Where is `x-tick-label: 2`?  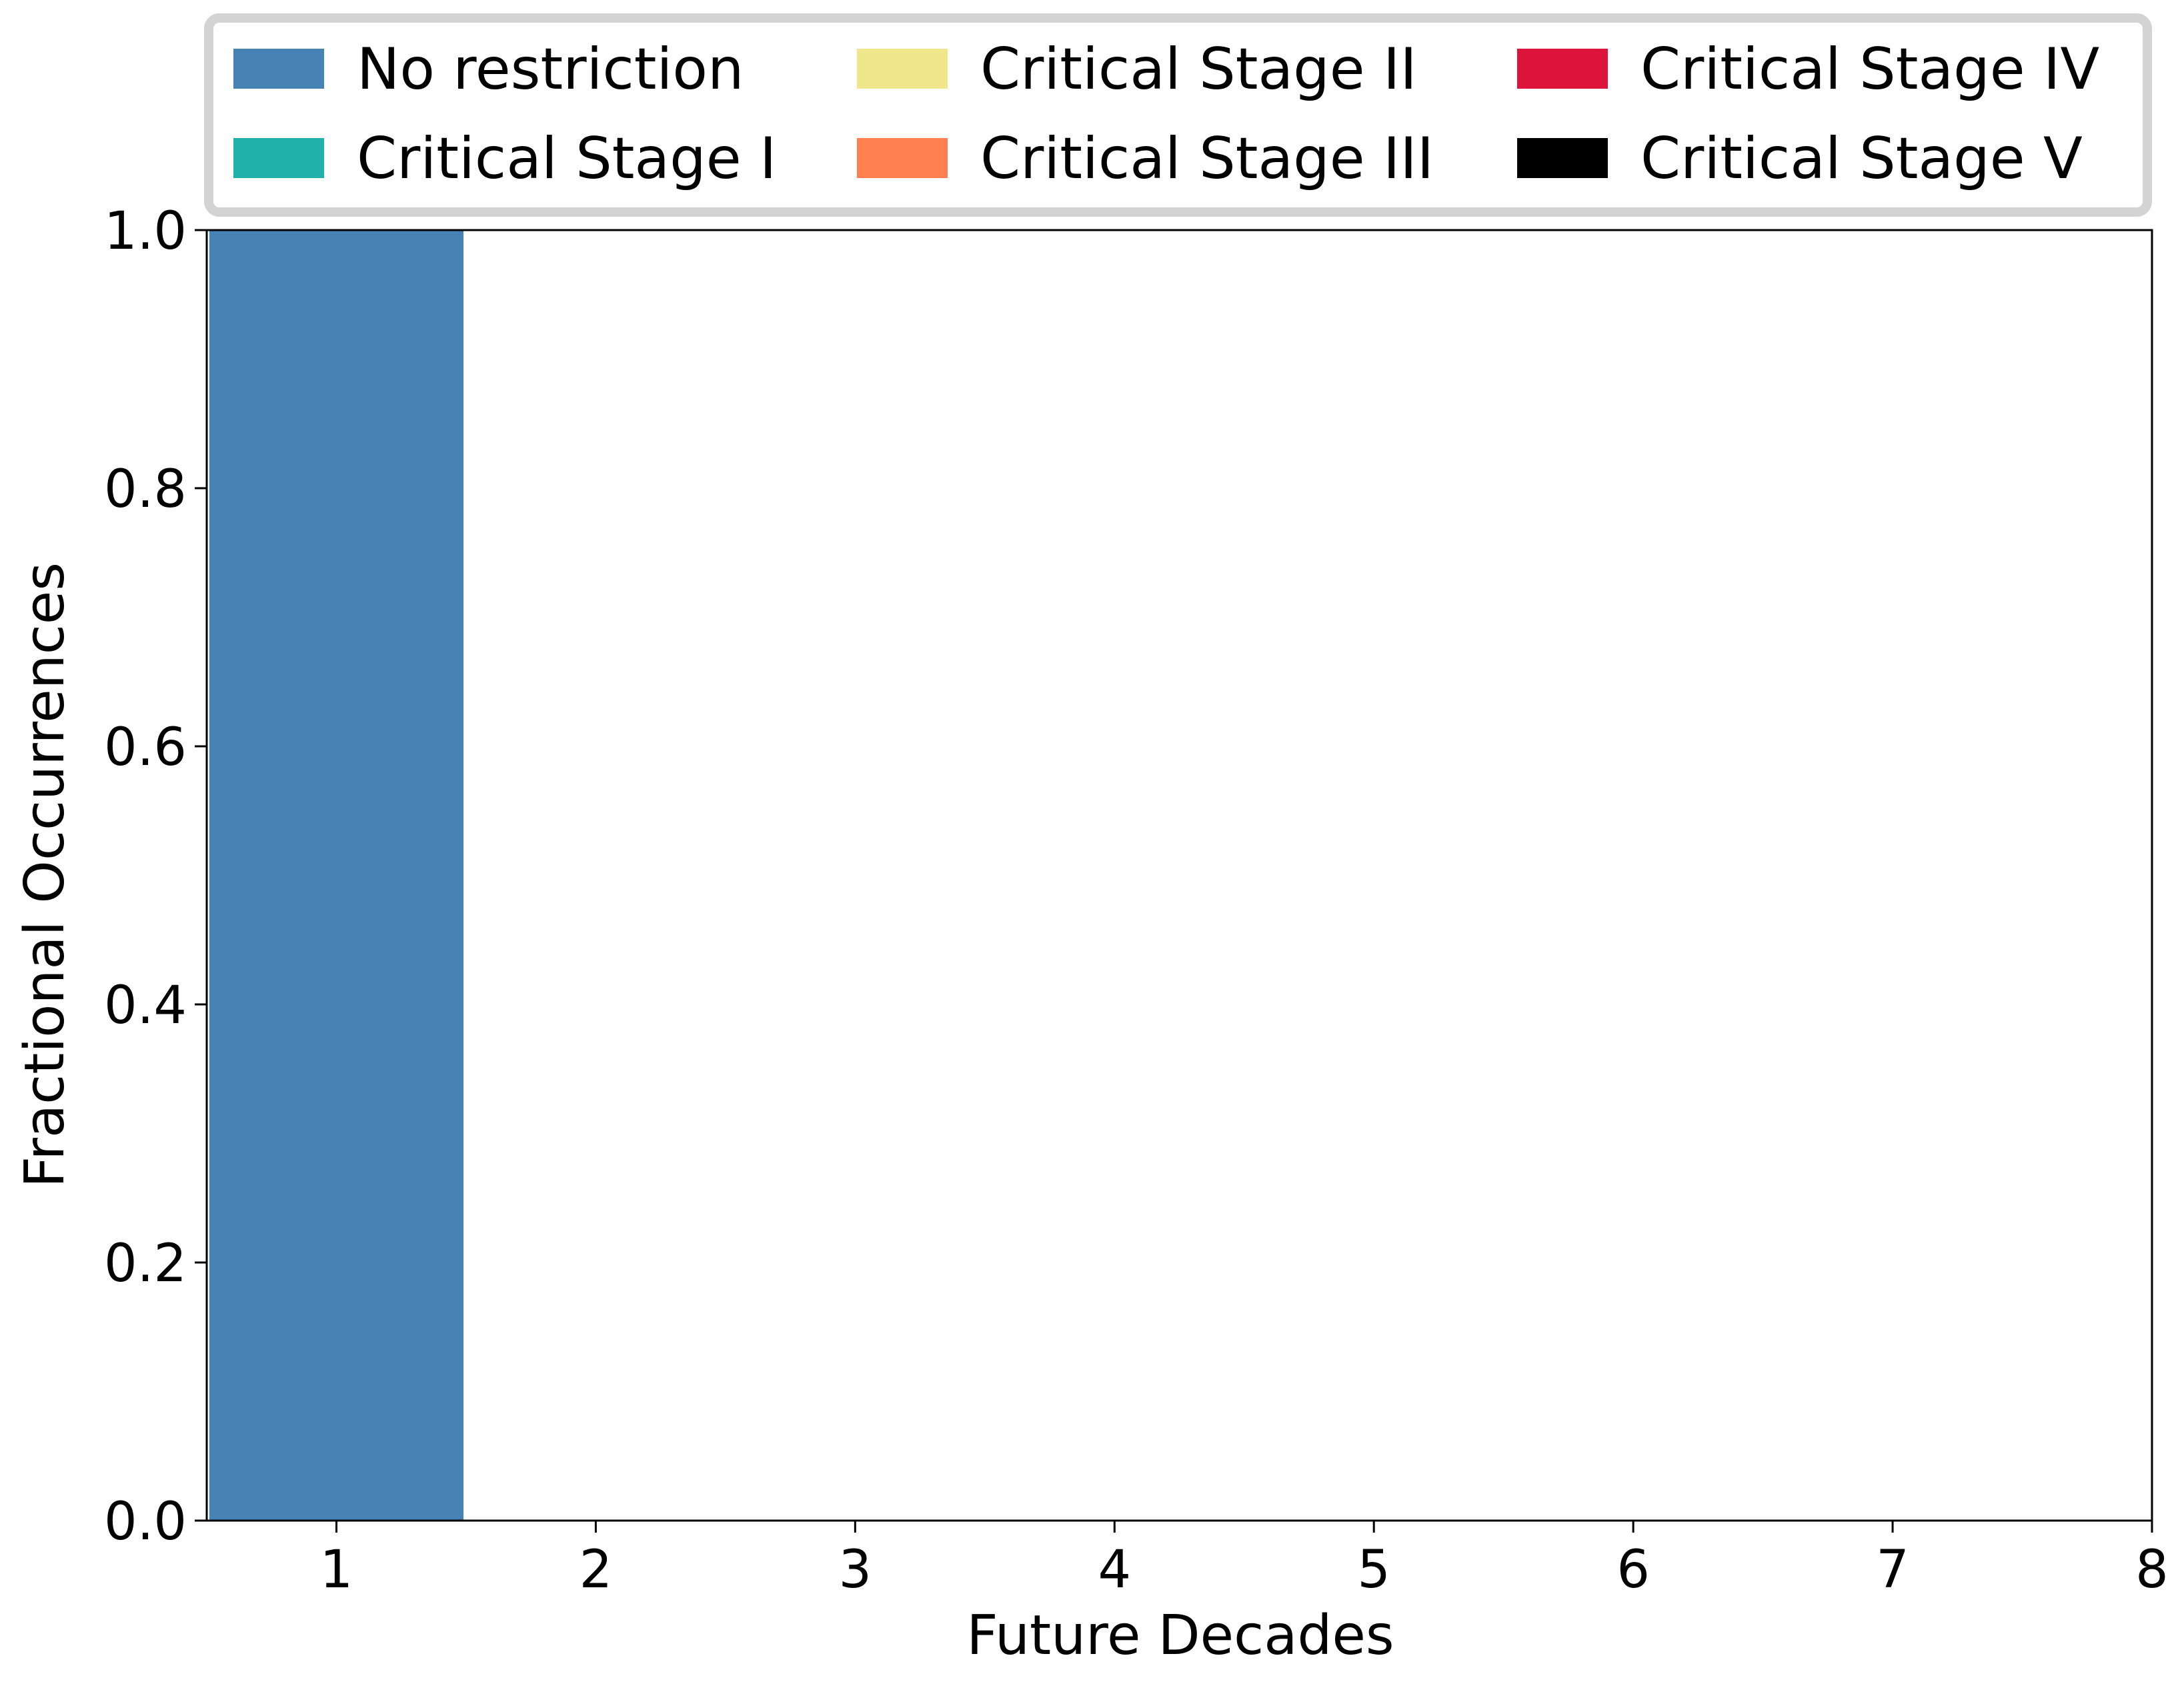 x-tick-label: 2 is located at coordinates (596, 1570).